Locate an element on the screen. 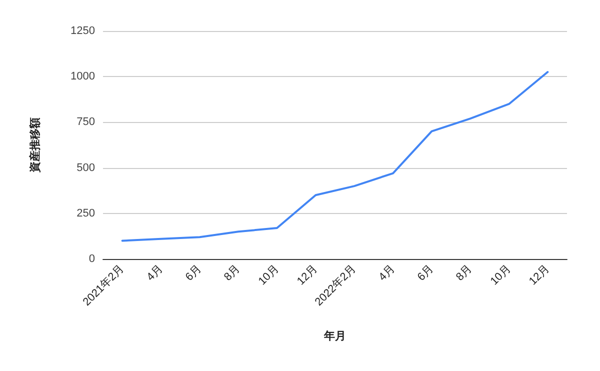  y-axis-title: 資産推移額 is located at coordinates (35, 146).